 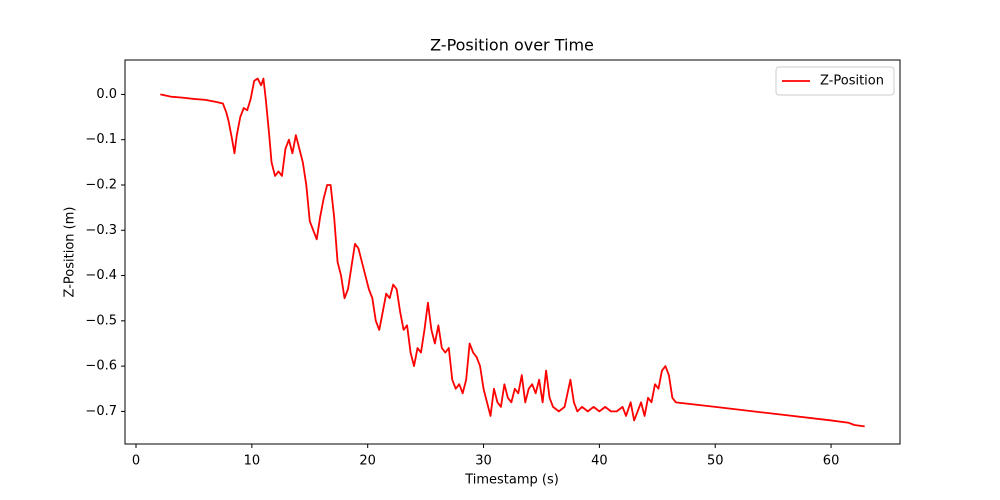 What do you see at coordinates (101, 275) in the screenshot?
I see `y-tick-label: −0.4` at bounding box center [101, 275].